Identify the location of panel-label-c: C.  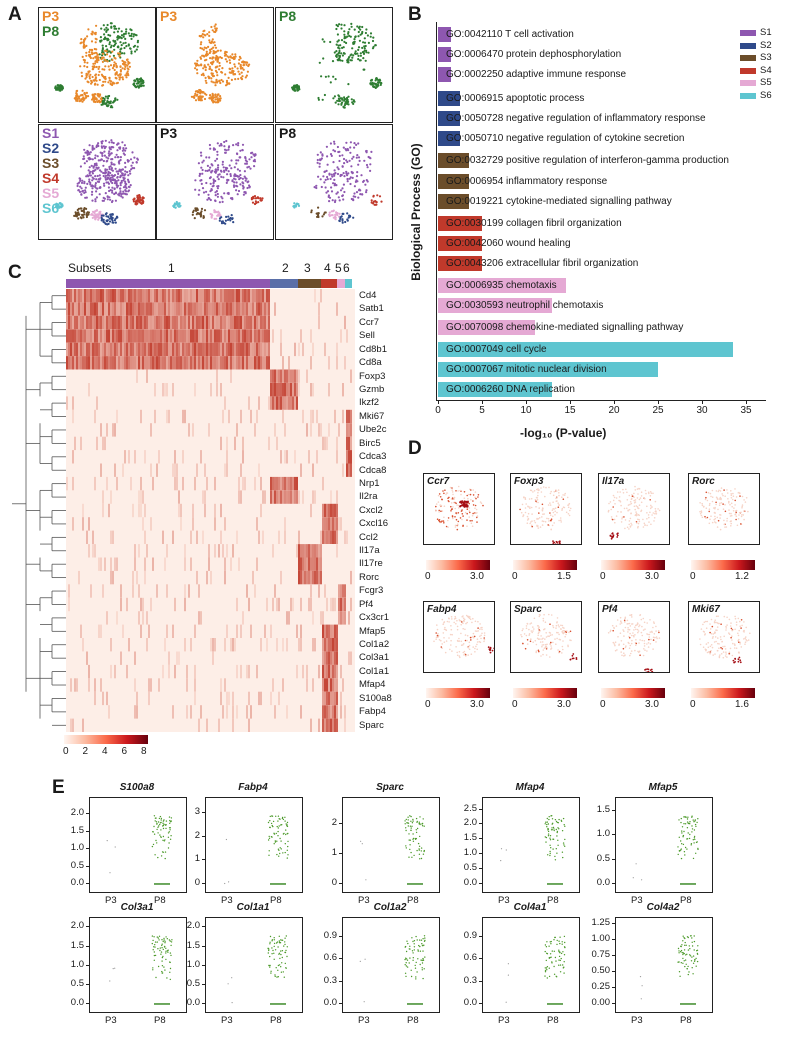
(15, 272).